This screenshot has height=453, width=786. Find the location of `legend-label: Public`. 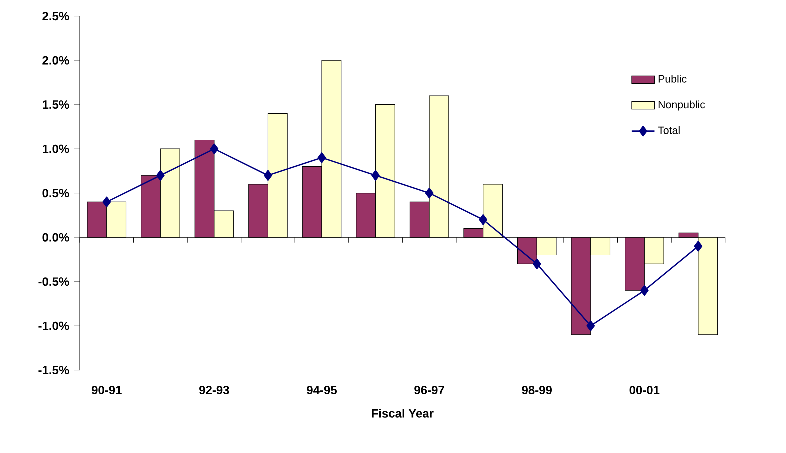

legend-label: Public is located at coordinates (672, 79).